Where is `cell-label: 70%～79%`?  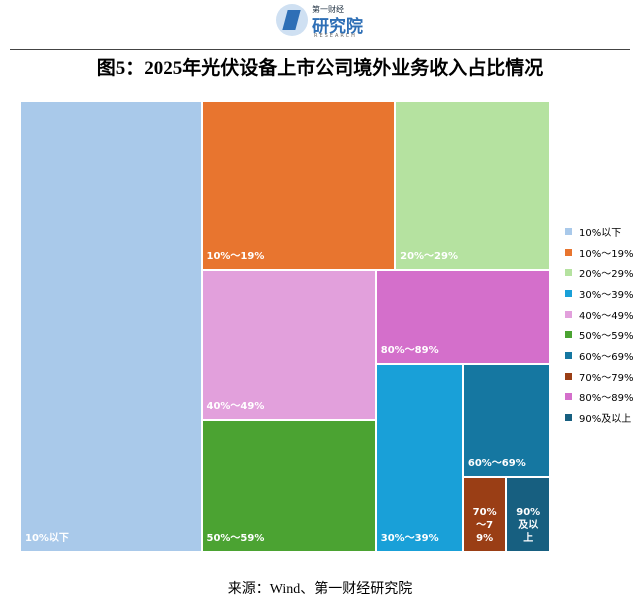
cell-label: 70%～79% is located at coordinates (484, 525).